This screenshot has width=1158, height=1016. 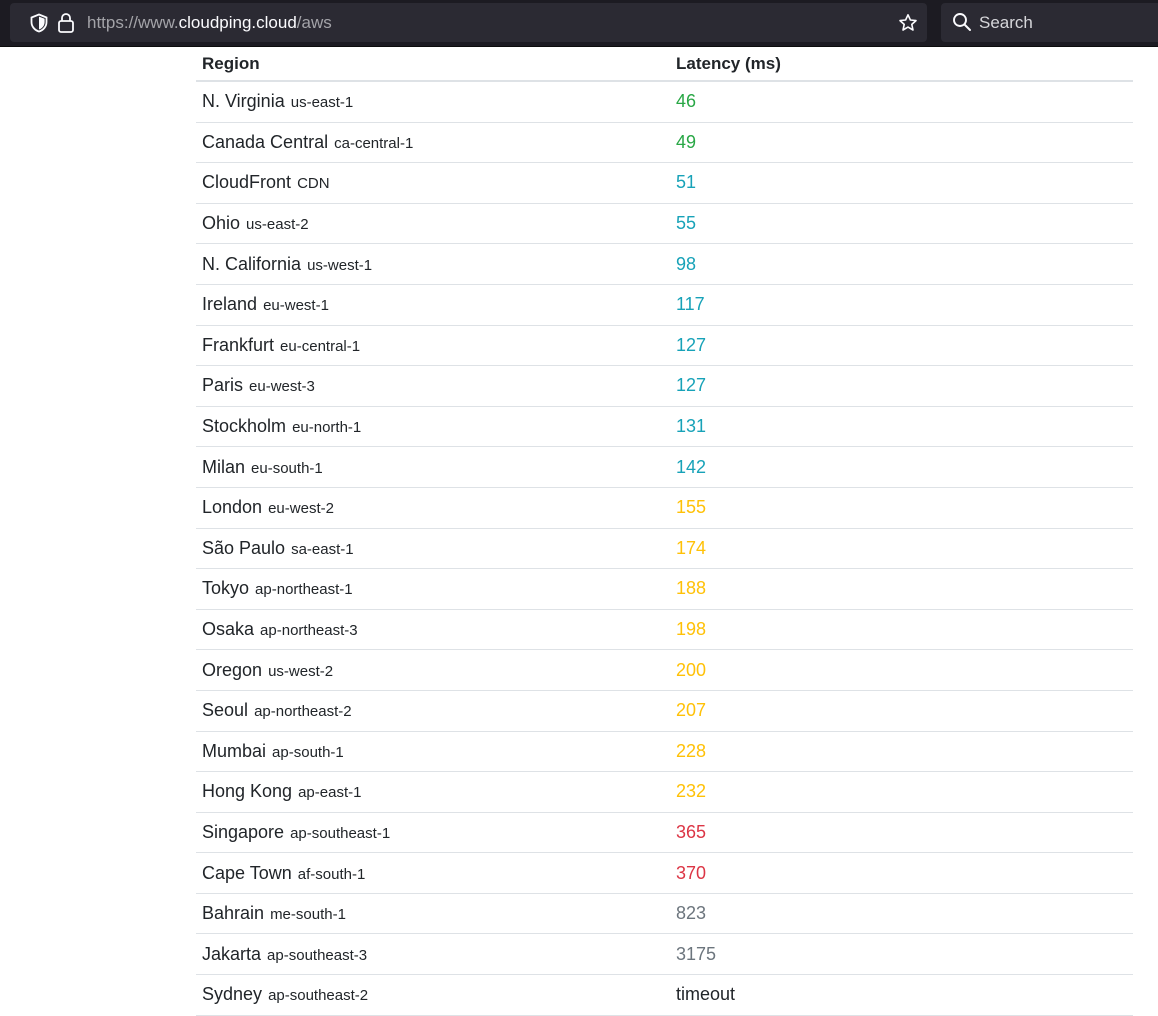 What do you see at coordinates (265, 141) in the screenshot?
I see `region-name: Canada Central` at bounding box center [265, 141].